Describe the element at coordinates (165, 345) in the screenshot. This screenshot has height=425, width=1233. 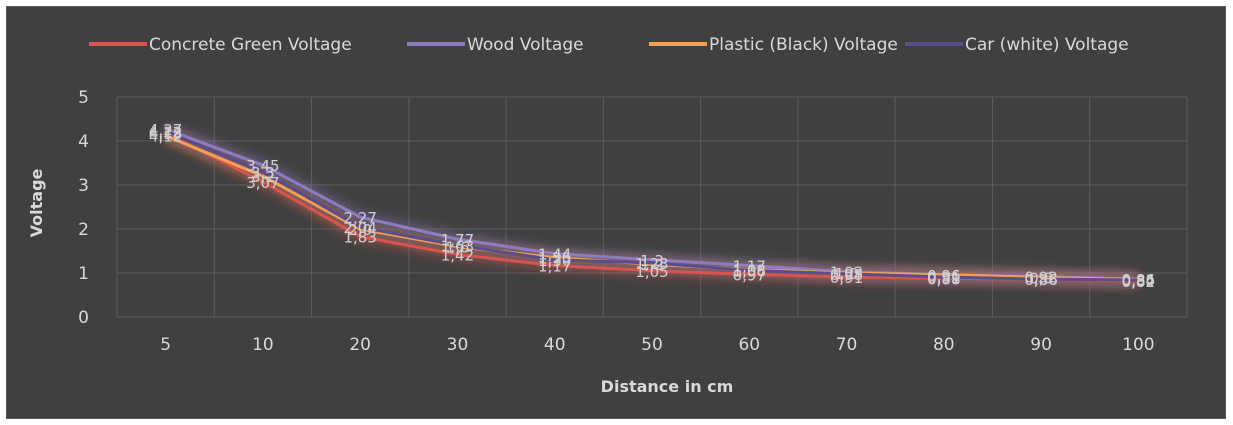
I see `x-tick-label: 5` at that location.